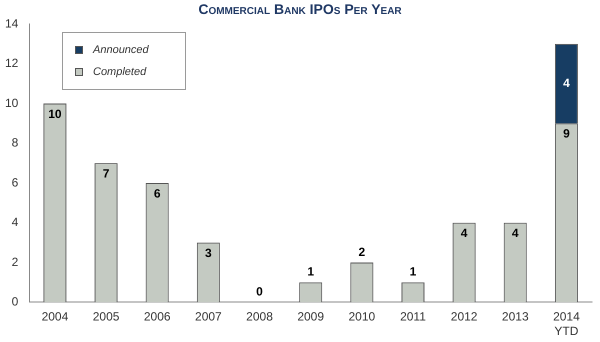 This screenshot has width=600, height=342. I want to click on data-label: 3, so click(208, 253).